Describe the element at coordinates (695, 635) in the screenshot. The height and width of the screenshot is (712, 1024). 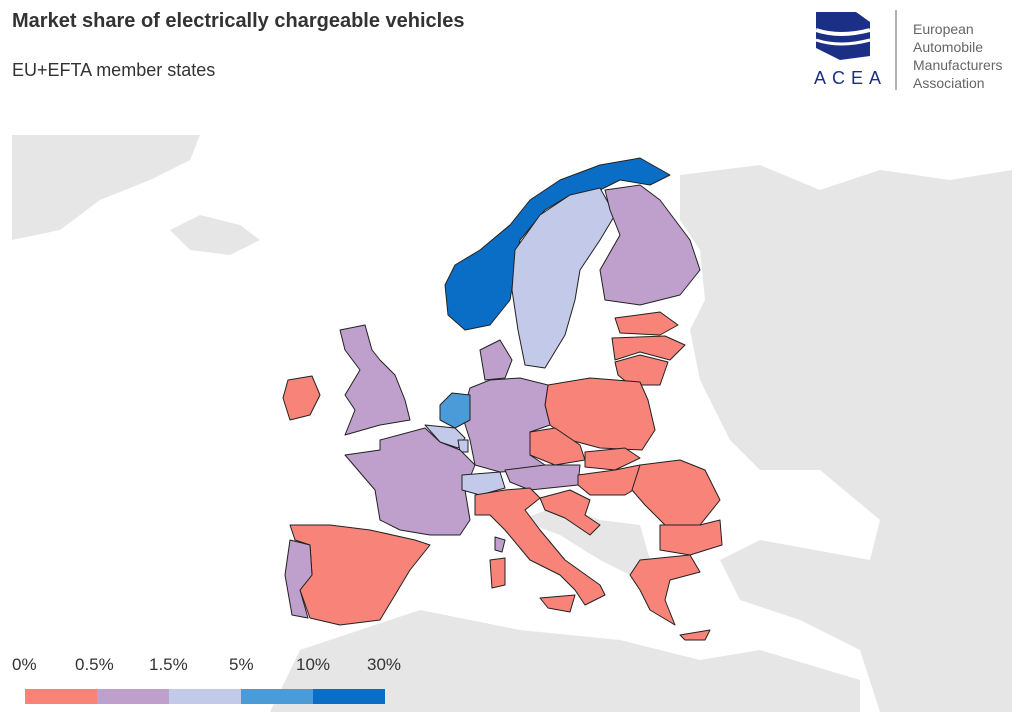
I see `country-cyprus` at that location.